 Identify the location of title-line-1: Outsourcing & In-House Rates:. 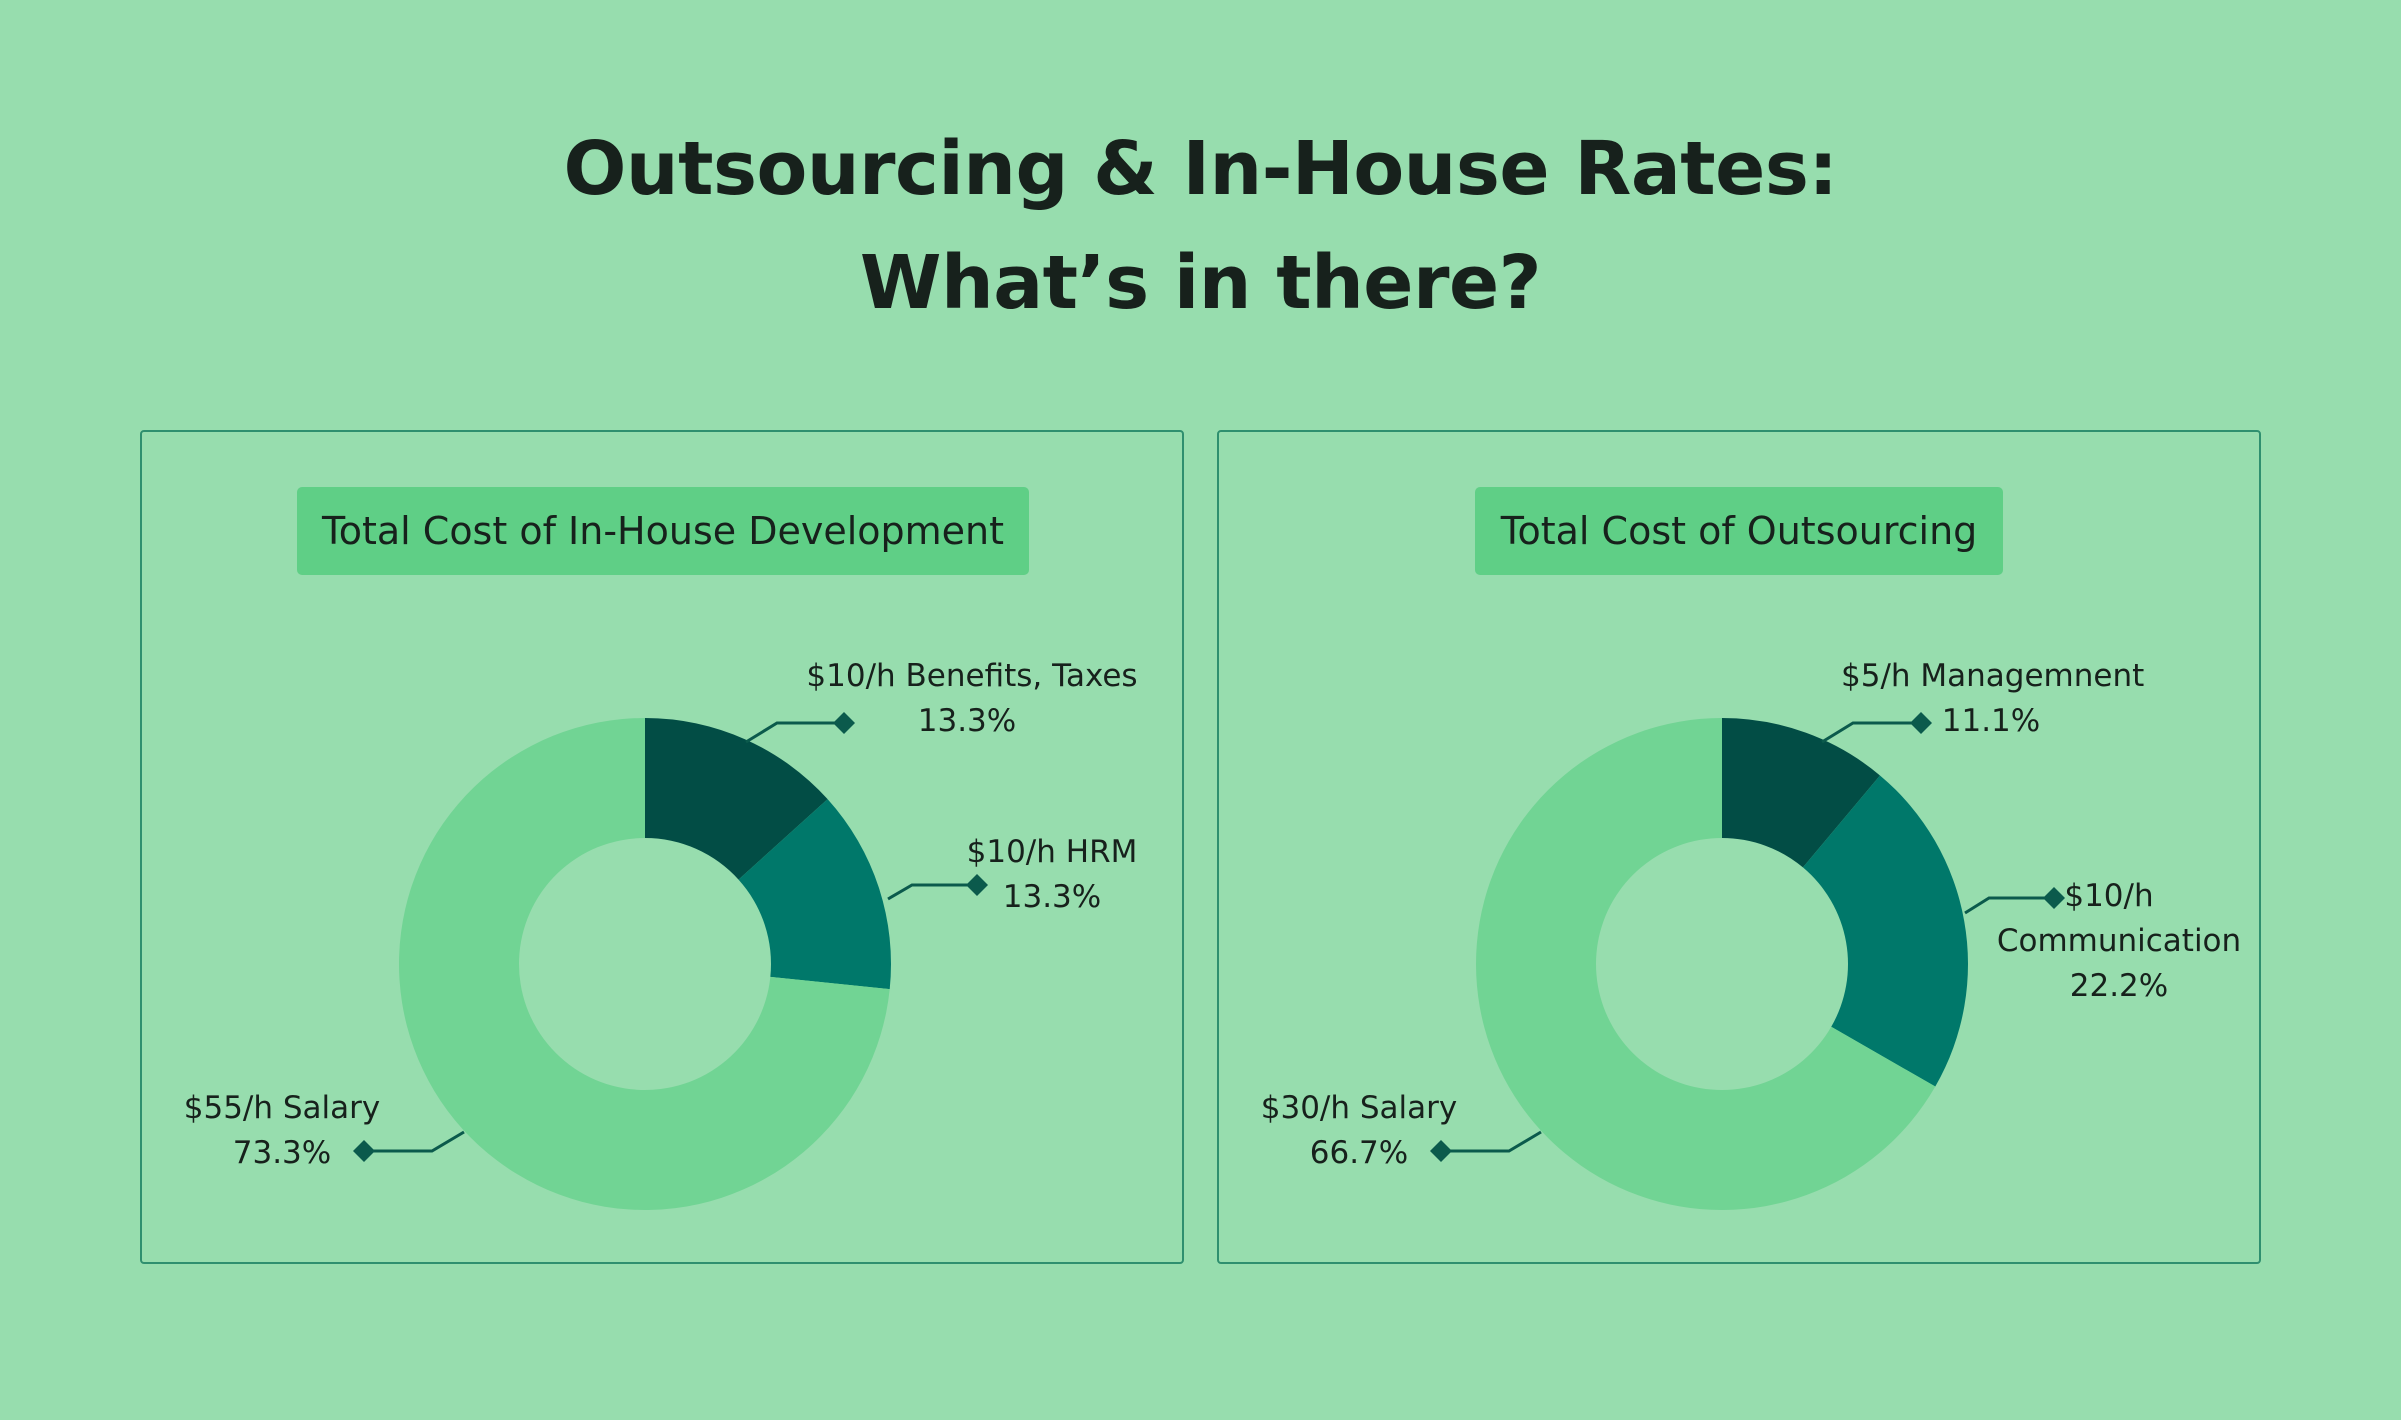
(1200, 169).